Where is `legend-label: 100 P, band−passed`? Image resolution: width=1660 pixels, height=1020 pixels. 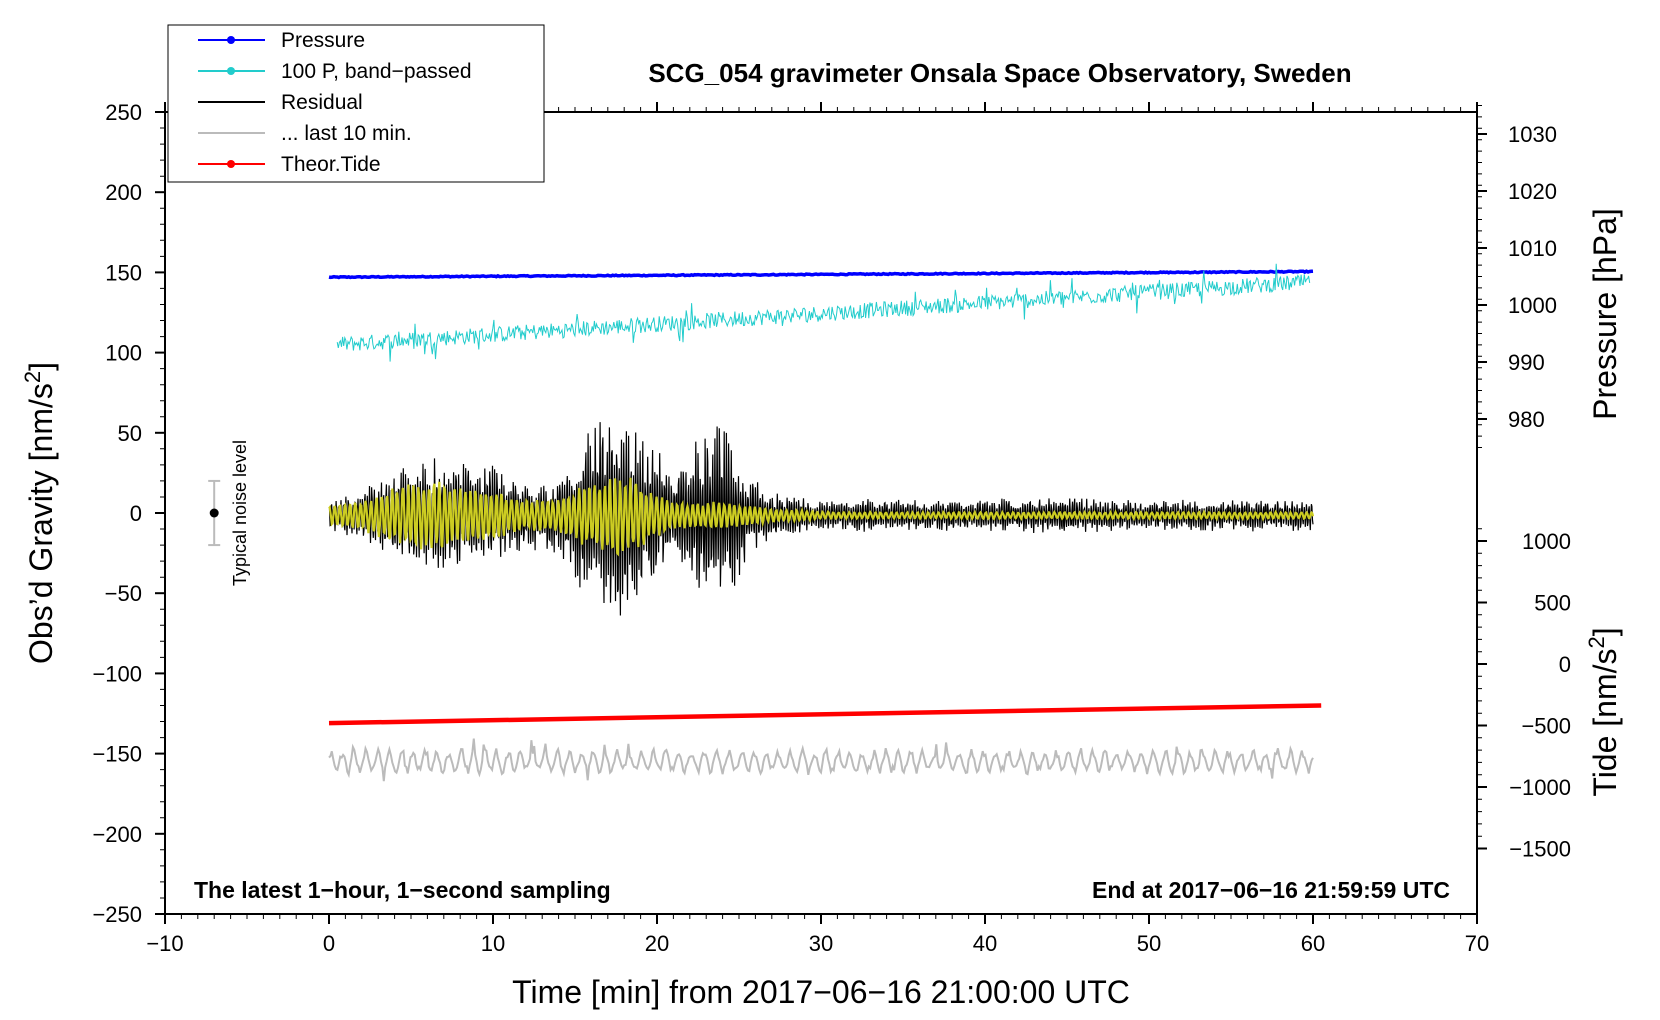 legend-label: 100 P, band−passed is located at coordinates (376, 71).